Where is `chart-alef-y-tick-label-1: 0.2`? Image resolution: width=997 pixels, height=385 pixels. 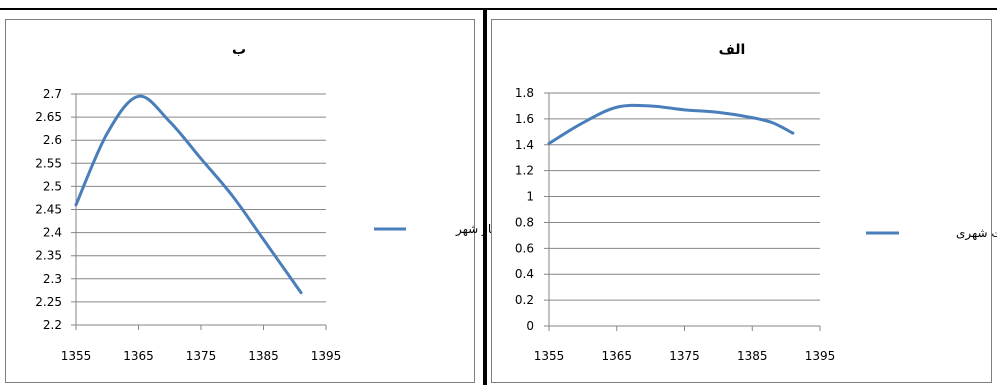 chart-alef-y-tick-label-1: 0.2 is located at coordinates (524, 300).